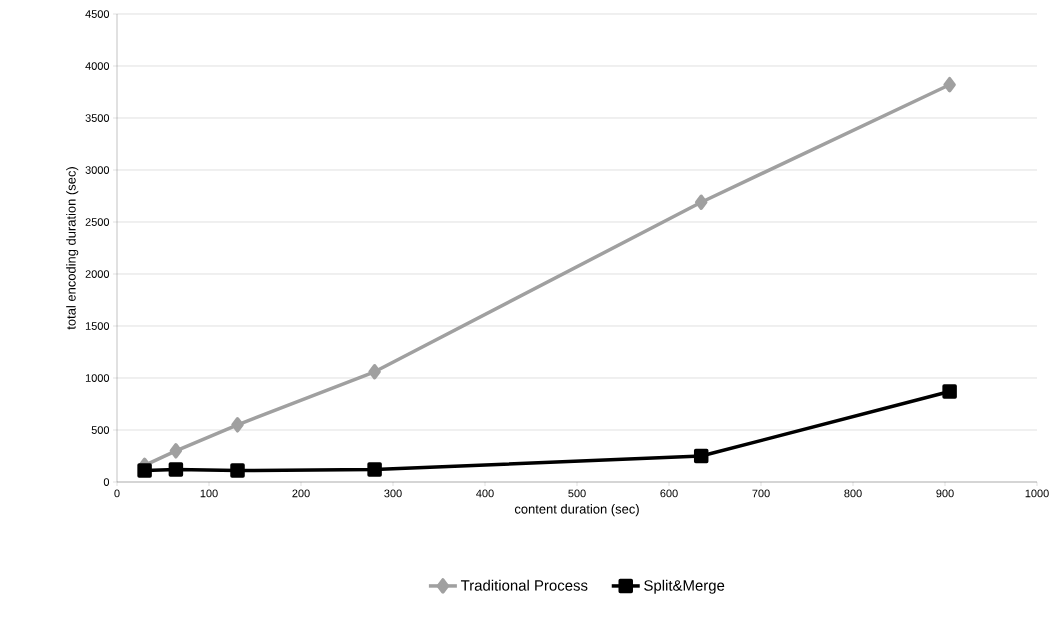  What do you see at coordinates (485, 493) in the screenshot?
I see `x-tick-label: 400` at bounding box center [485, 493].